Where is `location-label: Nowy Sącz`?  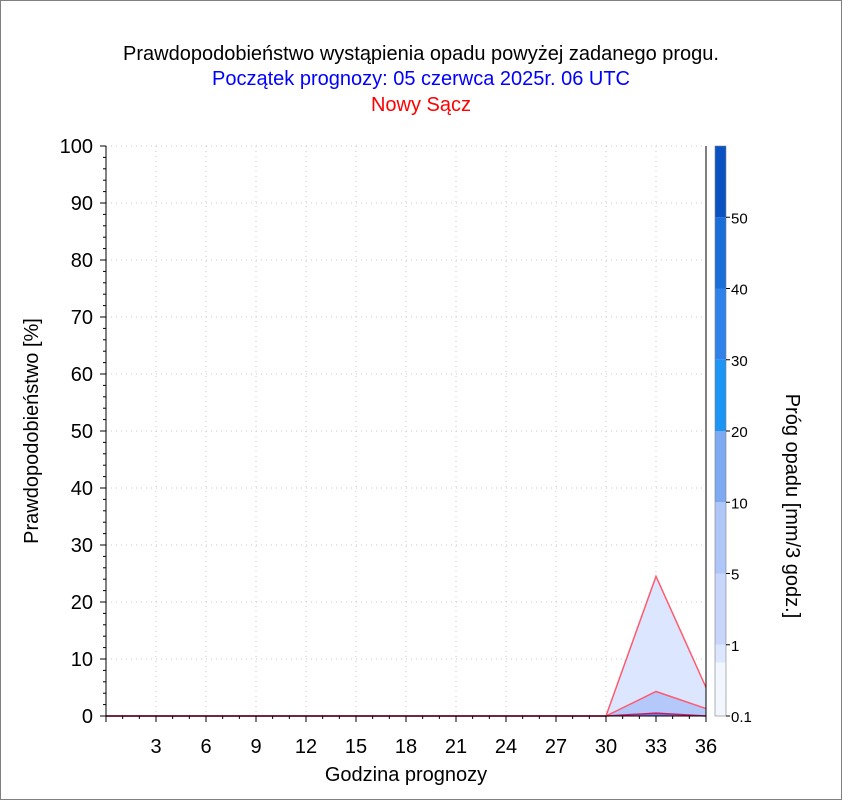
location-label: Nowy Sącz is located at coordinates (421, 105).